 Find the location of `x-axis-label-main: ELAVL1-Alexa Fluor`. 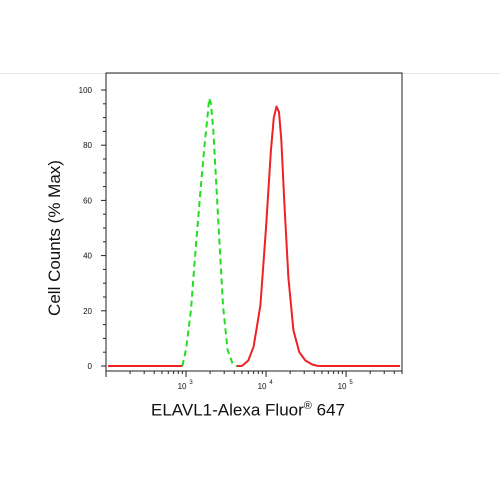

x-axis-label-main: ELAVL1-Alexa Fluor is located at coordinates (227, 410).